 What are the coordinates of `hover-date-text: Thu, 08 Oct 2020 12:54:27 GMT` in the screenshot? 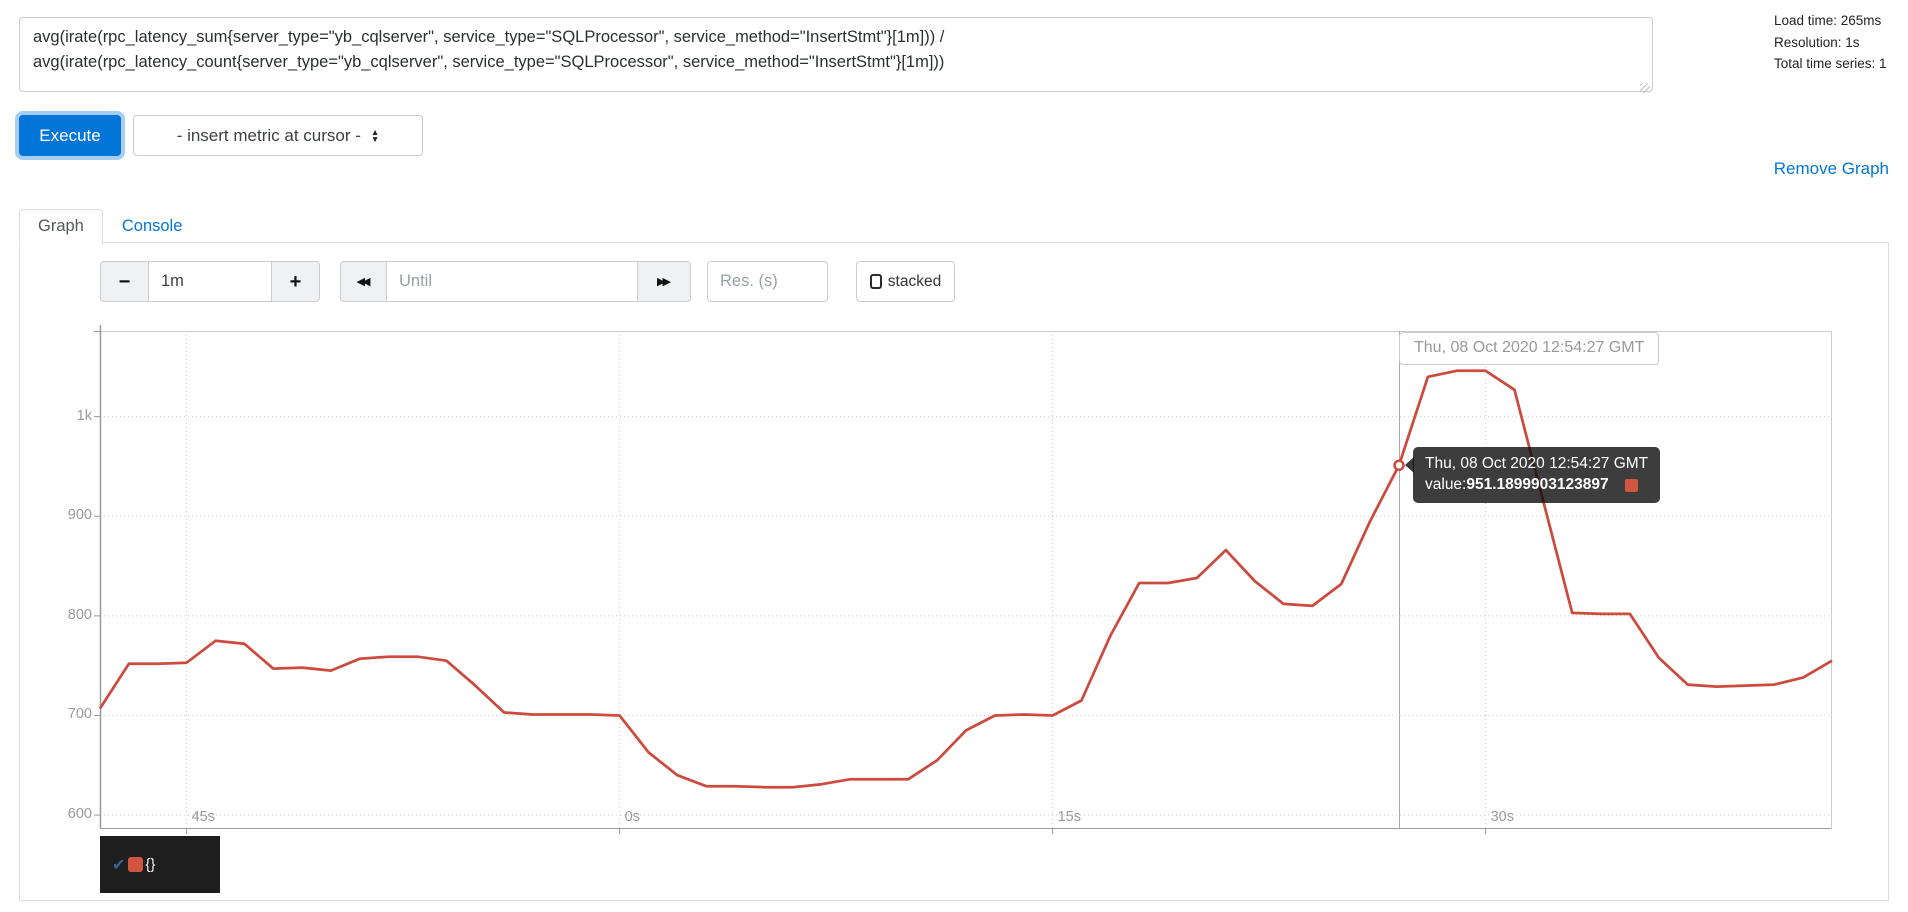 It's located at (1529, 347).